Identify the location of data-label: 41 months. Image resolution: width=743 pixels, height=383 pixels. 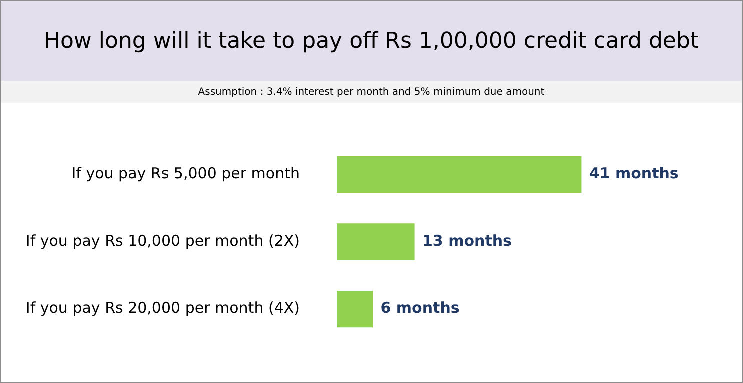
(634, 173).